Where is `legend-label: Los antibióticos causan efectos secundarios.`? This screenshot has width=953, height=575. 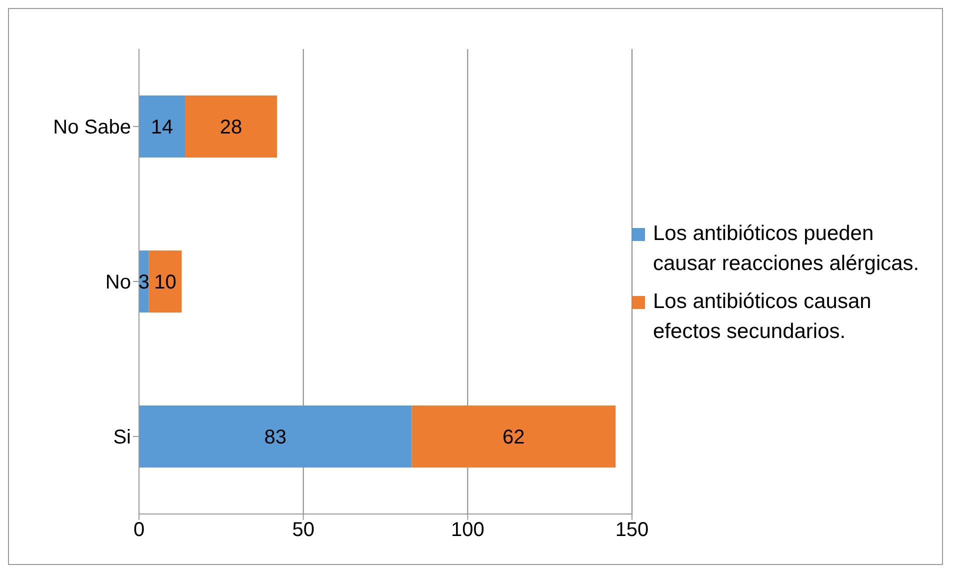
legend-label: Los antibióticos causan efectos secundarios. is located at coordinates (762, 316).